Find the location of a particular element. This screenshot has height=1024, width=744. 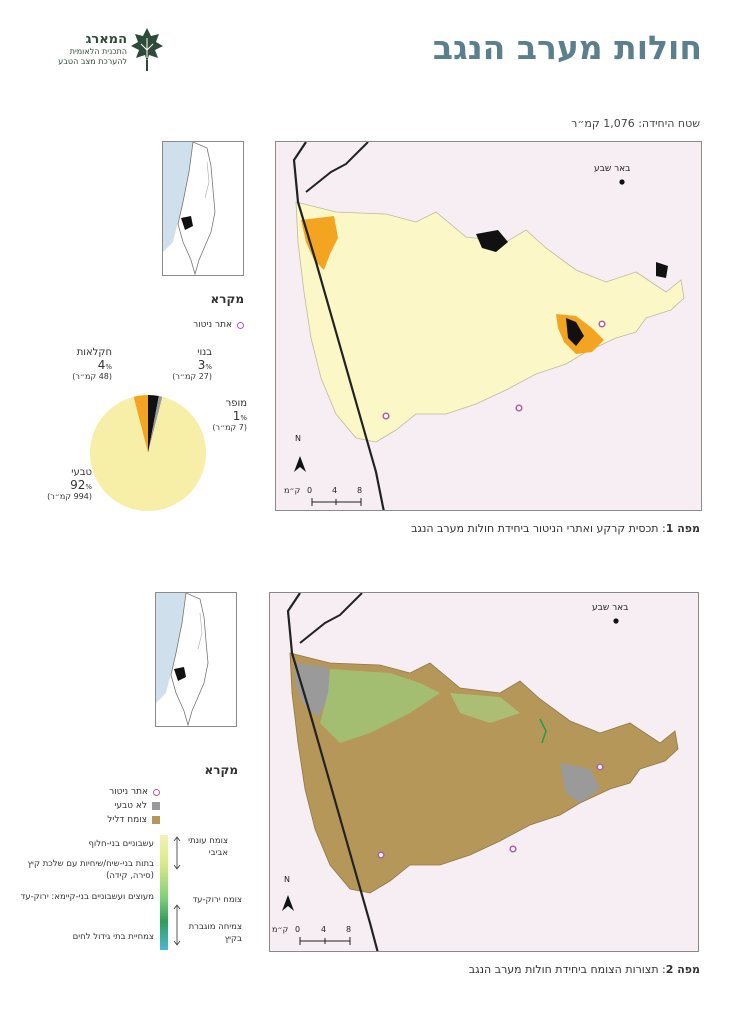

monitor-dot-icon is located at coordinates (240, 325).